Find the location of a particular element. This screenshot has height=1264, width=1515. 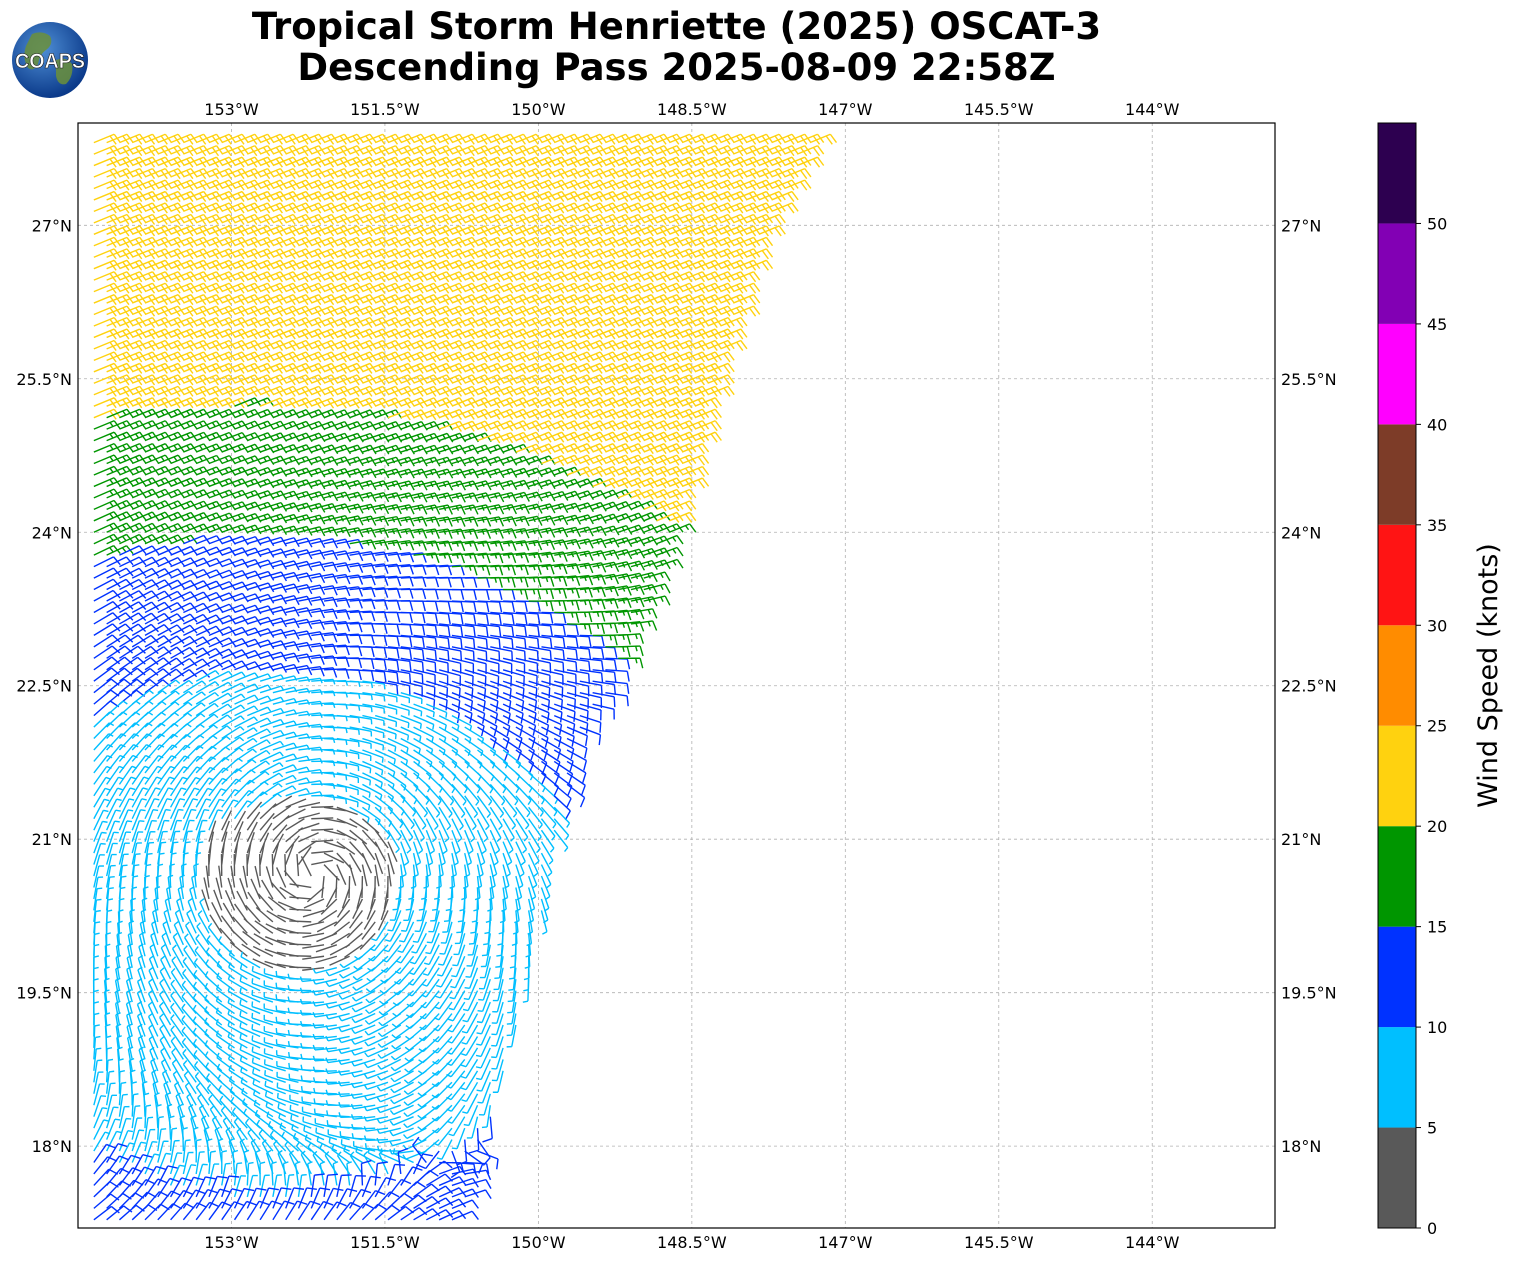

lat-tick-label-left: 22.5°N is located at coordinates (44, 686).